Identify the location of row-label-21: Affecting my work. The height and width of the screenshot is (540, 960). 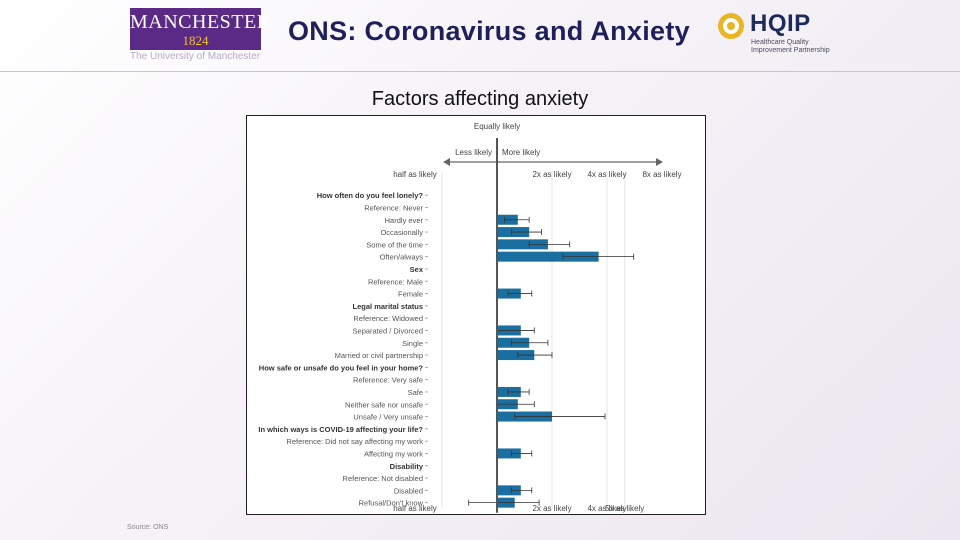
(393, 453).